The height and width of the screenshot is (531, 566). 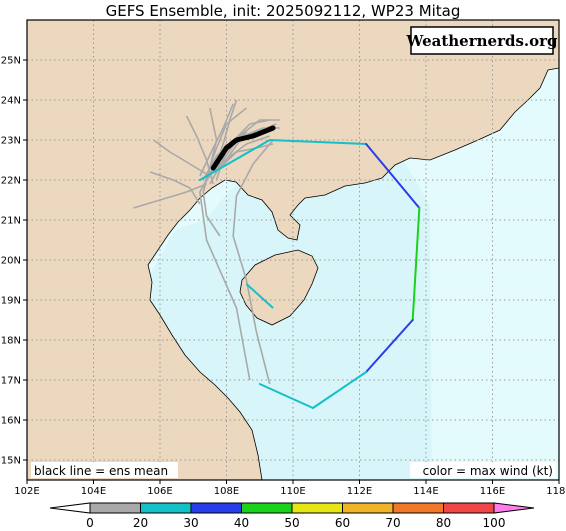 What do you see at coordinates (291, 523) in the screenshot?
I see `colorbar-label: 50` at bounding box center [291, 523].